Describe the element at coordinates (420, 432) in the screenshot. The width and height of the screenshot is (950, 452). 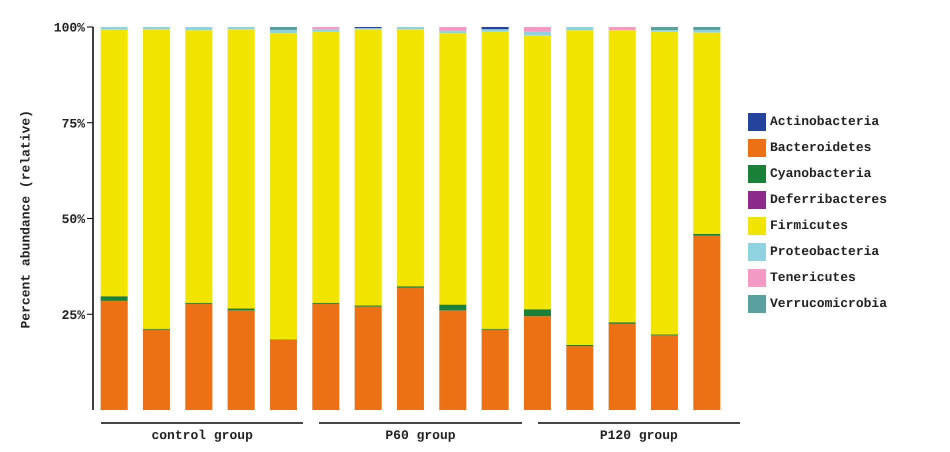
I see `text: P60 group` at that location.